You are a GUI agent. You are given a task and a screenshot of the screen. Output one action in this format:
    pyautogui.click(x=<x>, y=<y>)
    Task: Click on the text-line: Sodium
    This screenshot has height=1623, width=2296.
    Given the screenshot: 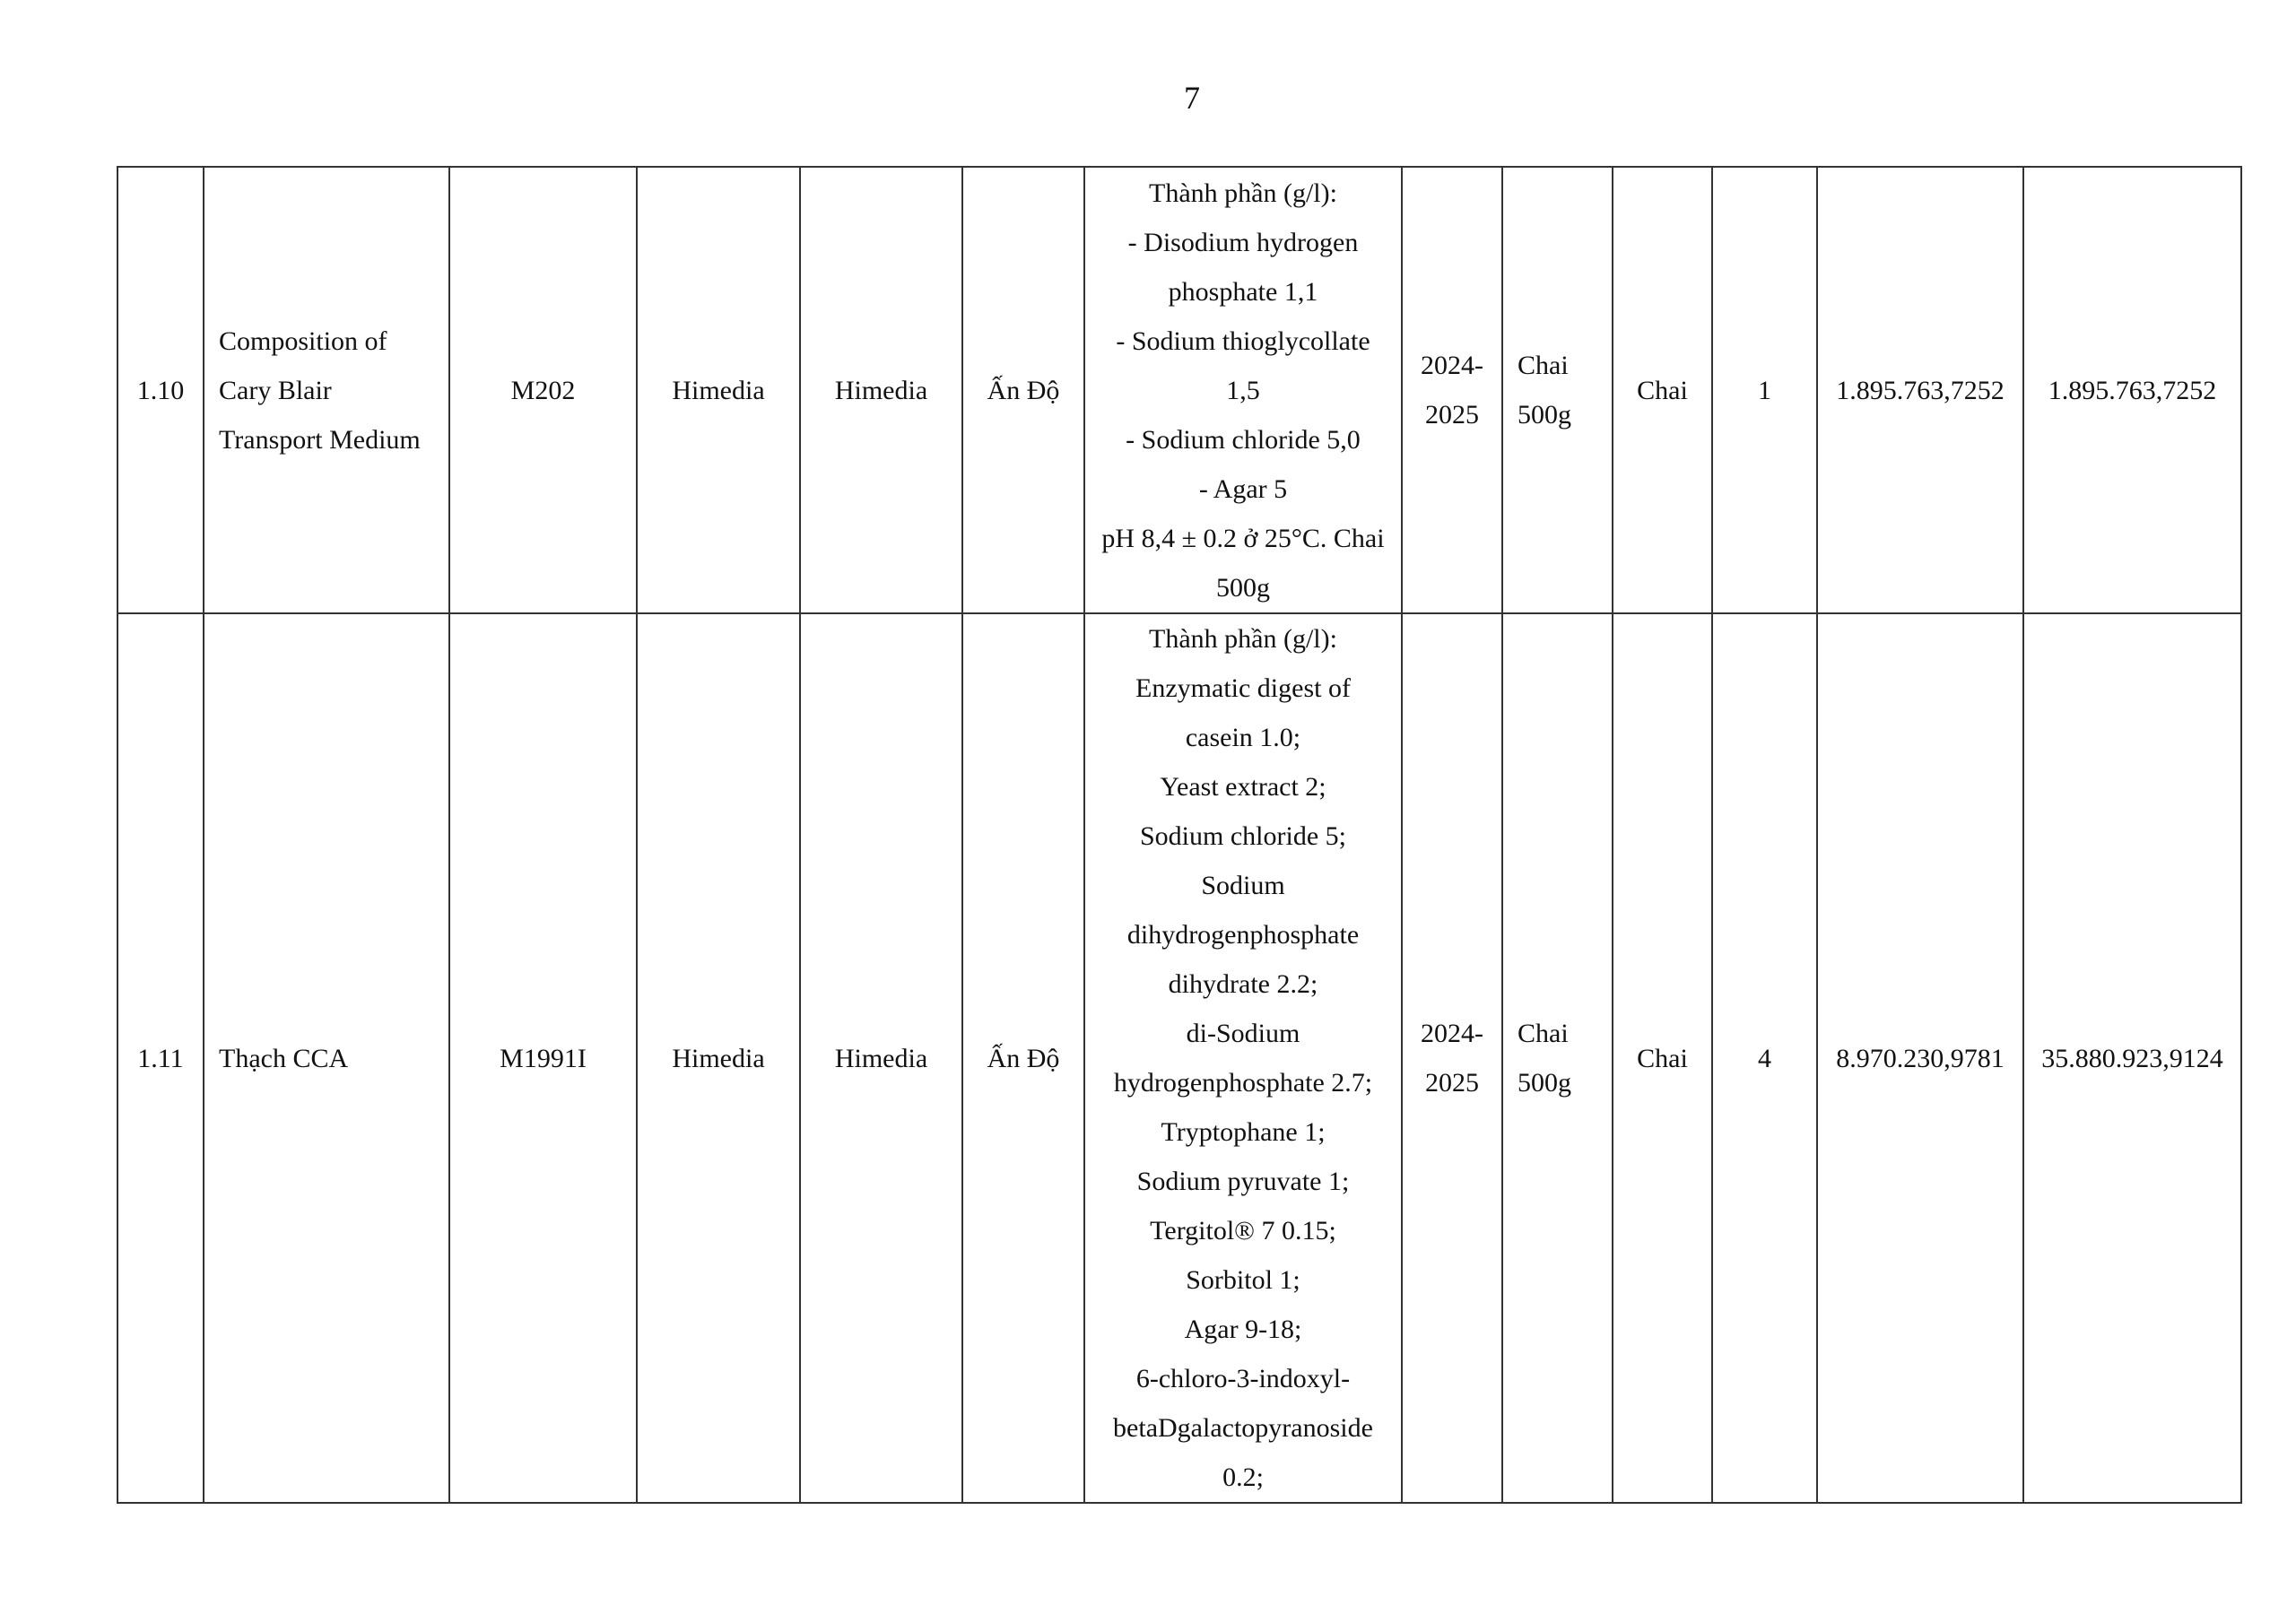 What is the action you would take?
    pyautogui.click(x=1243, y=885)
    